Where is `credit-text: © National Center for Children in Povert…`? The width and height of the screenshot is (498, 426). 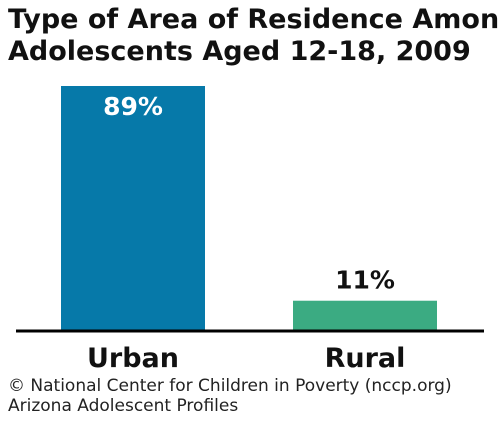 credit-text: © National Center for Children in Povert… is located at coordinates (230, 386).